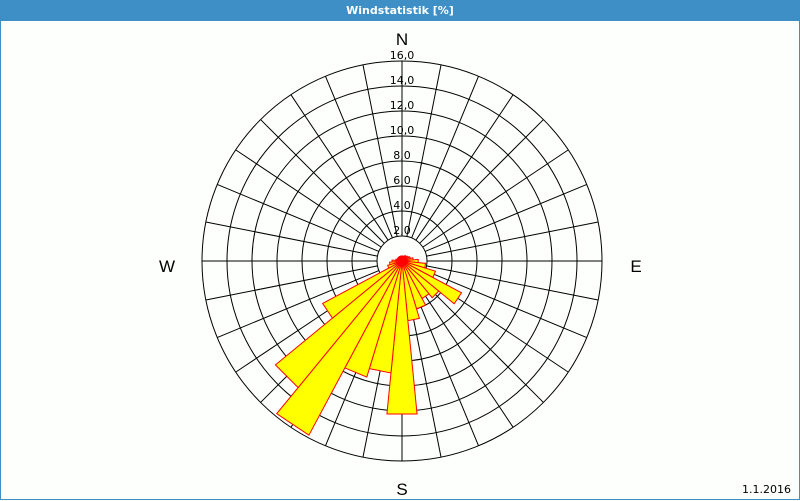 The width and height of the screenshot is (800, 501). Describe the element at coordinates (402, 80) in the screenshot. I see `radial-tick-label: 14,0` at that location.